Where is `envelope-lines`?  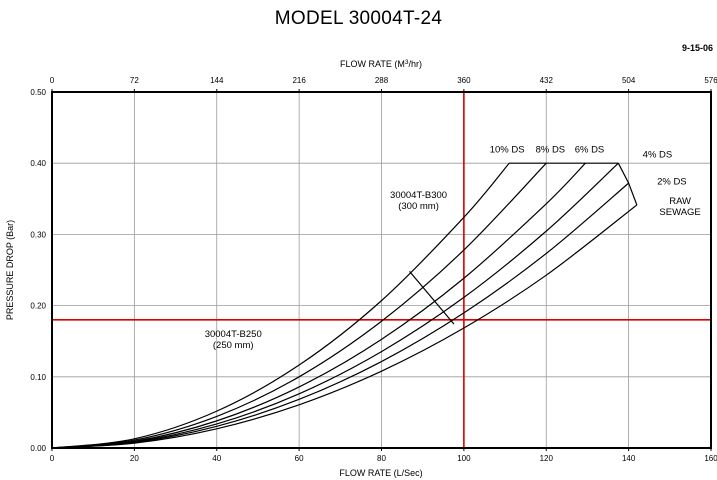
envelope-lines is located at coordinates (523, 243).